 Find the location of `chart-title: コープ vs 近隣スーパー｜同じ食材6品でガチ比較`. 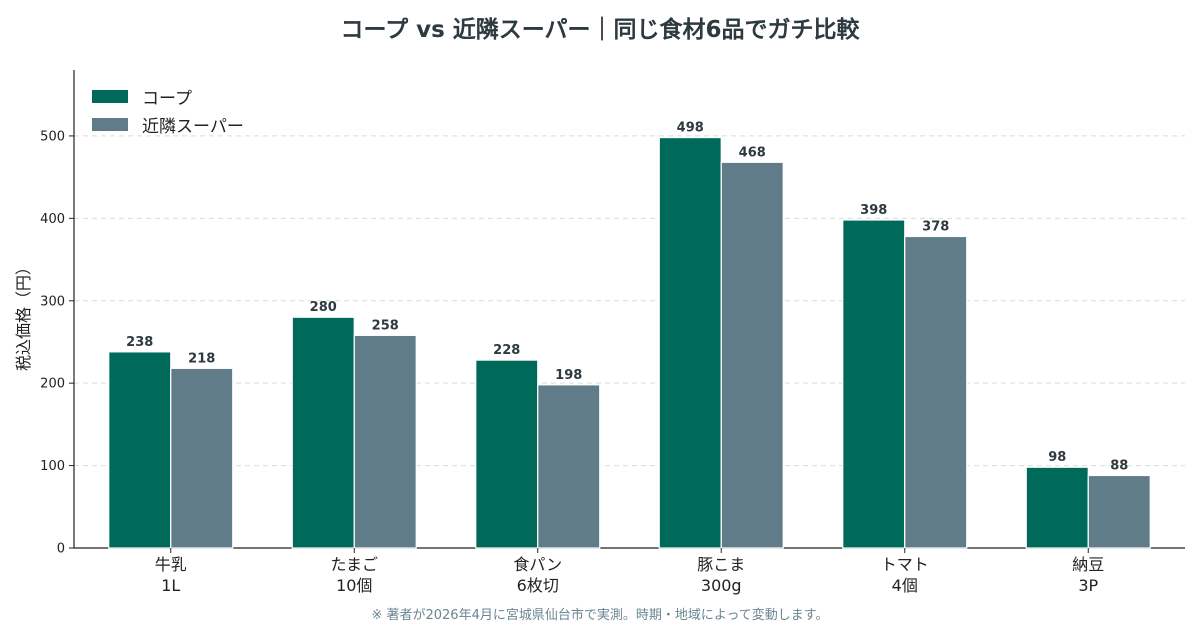

chart-title: コープ vs 近隣スーパー｜同じ食材6品でガチ比較 is located at coordinates (600, 30).